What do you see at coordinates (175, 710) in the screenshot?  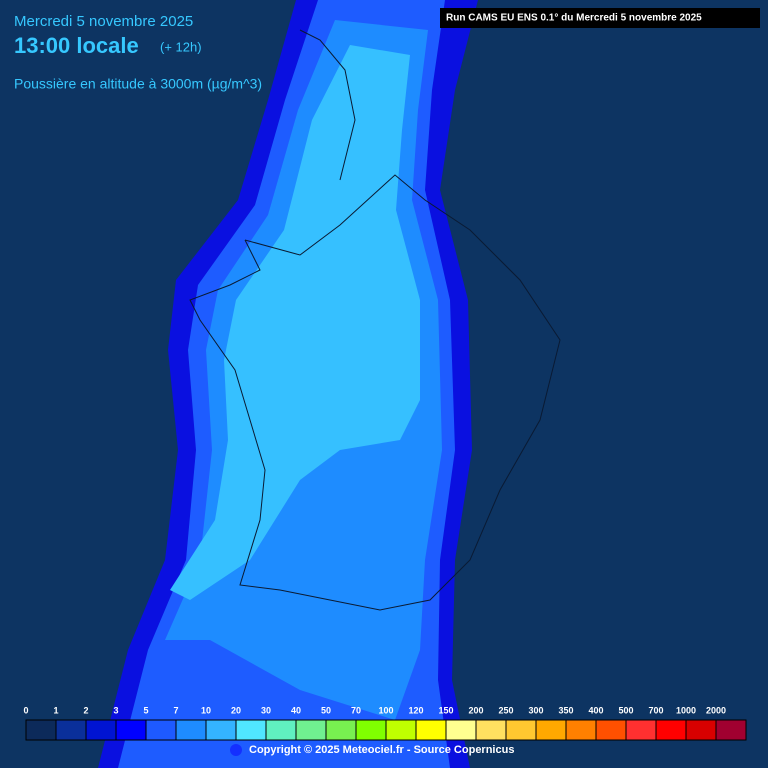 I see `legend-tick: 7` at bounding box center [175, 710].